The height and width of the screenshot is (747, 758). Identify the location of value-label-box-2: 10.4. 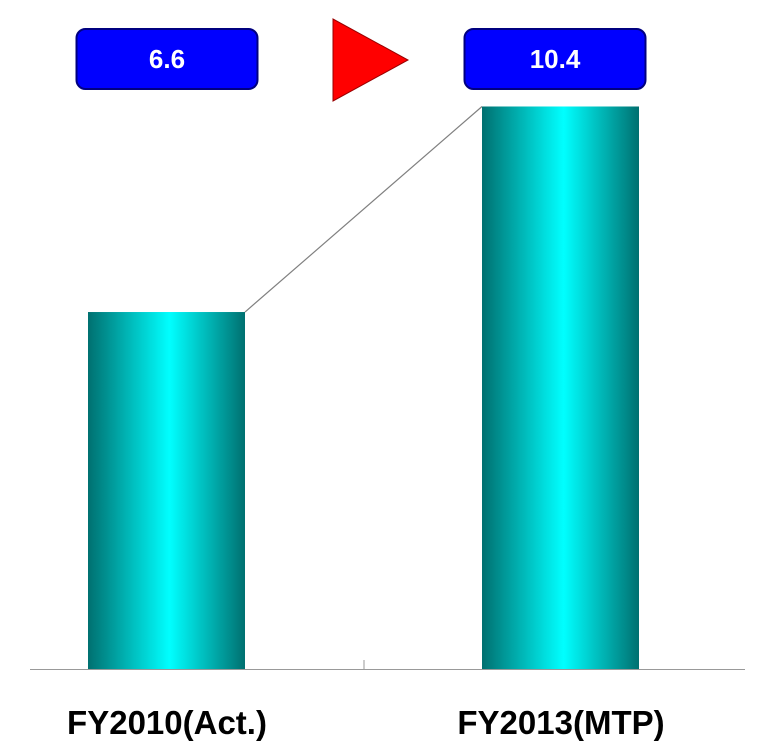
(555, 59).